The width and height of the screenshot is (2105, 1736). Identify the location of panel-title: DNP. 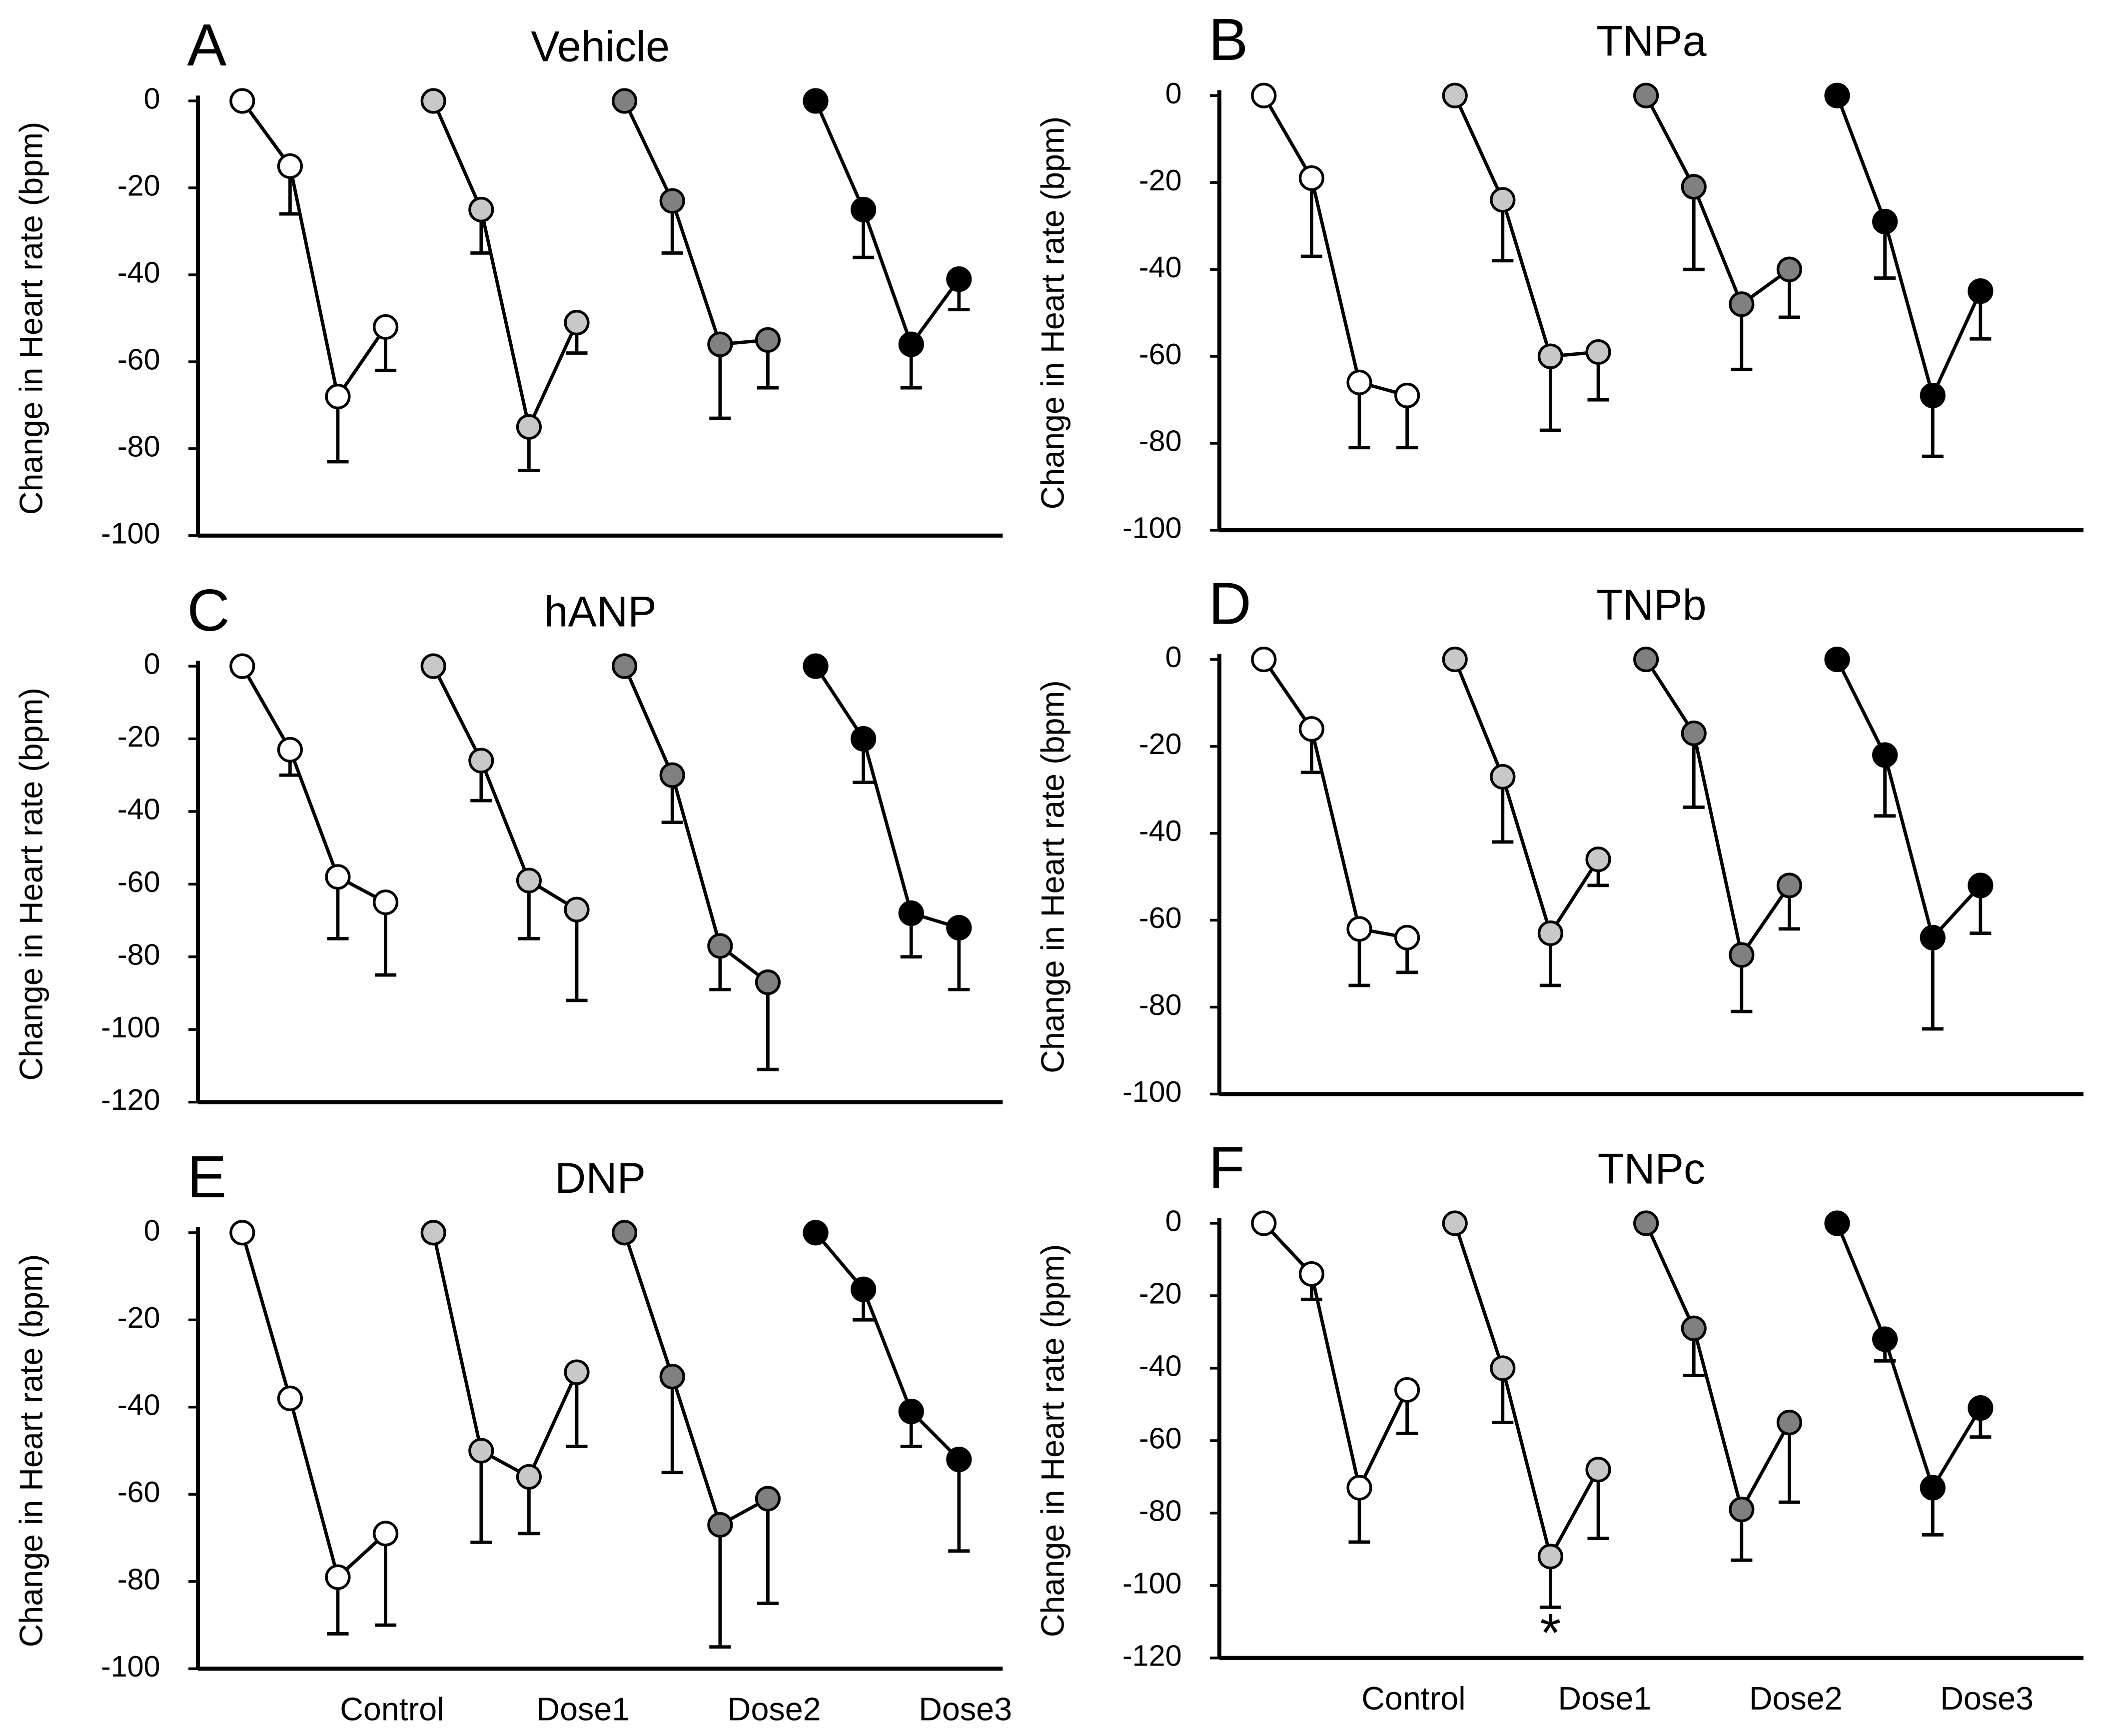
(600, 1178).